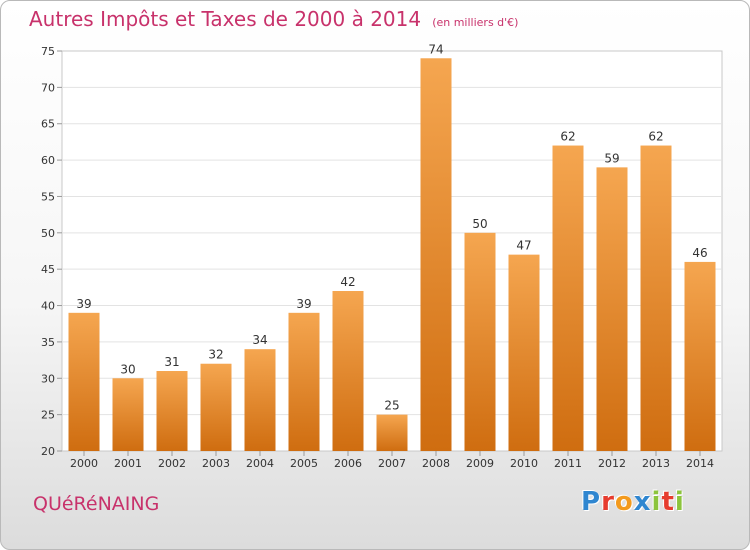 The image size is (750, 550). Describe the element at coordinates (48, 269) in the screenshot. I see `y-tick-label: 45` at that location.